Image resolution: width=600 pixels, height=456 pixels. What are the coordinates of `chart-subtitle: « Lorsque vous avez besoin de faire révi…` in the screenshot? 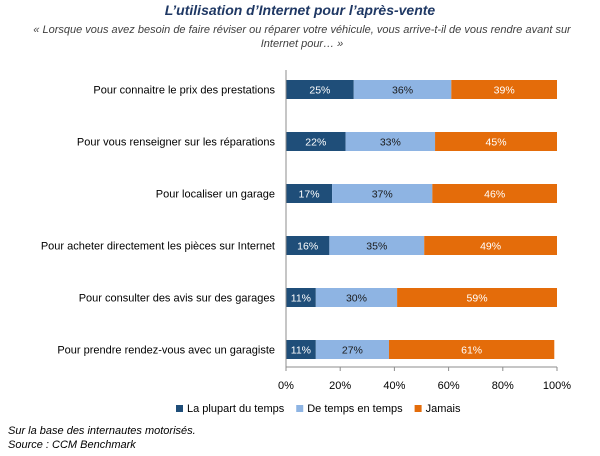 It's located at (302, 37).